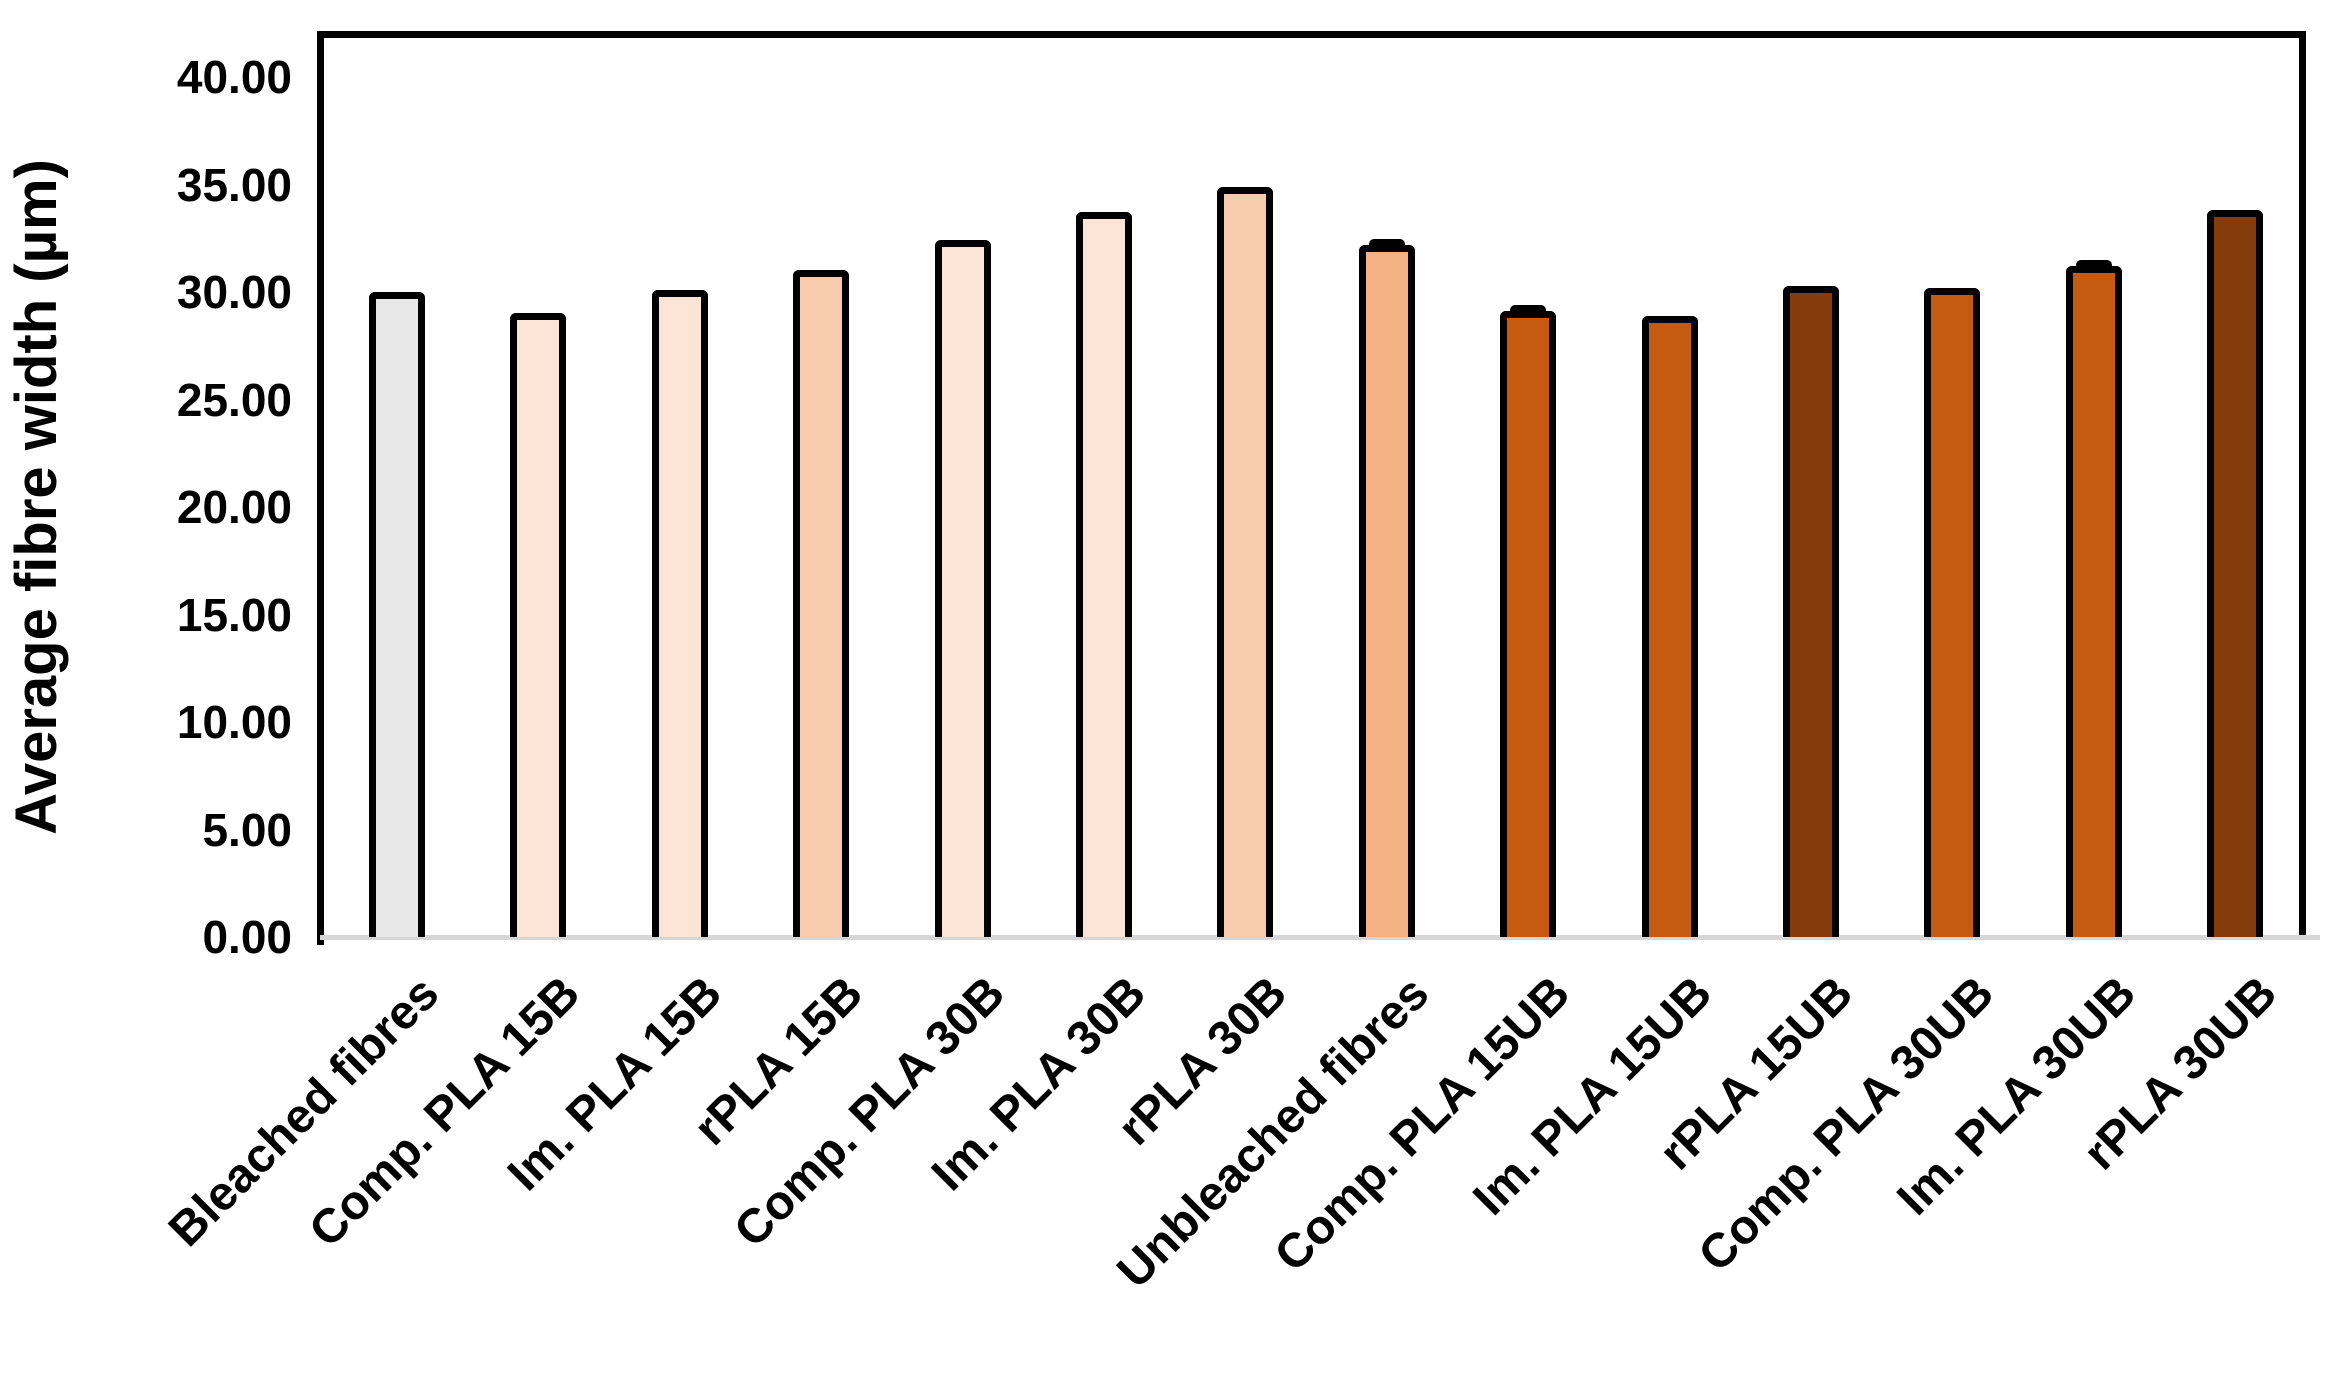 The image size is (2338, 1386). I want to click on bar-im-pla-30b, so click(1104, 574).